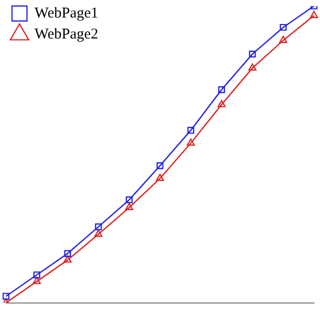 The height and width of the screenshot is (320, 320). What do you see at coordinates (66, 13) in the screenshot?
I see `legend-label: WebPage1` at bounding box center [66, 13].